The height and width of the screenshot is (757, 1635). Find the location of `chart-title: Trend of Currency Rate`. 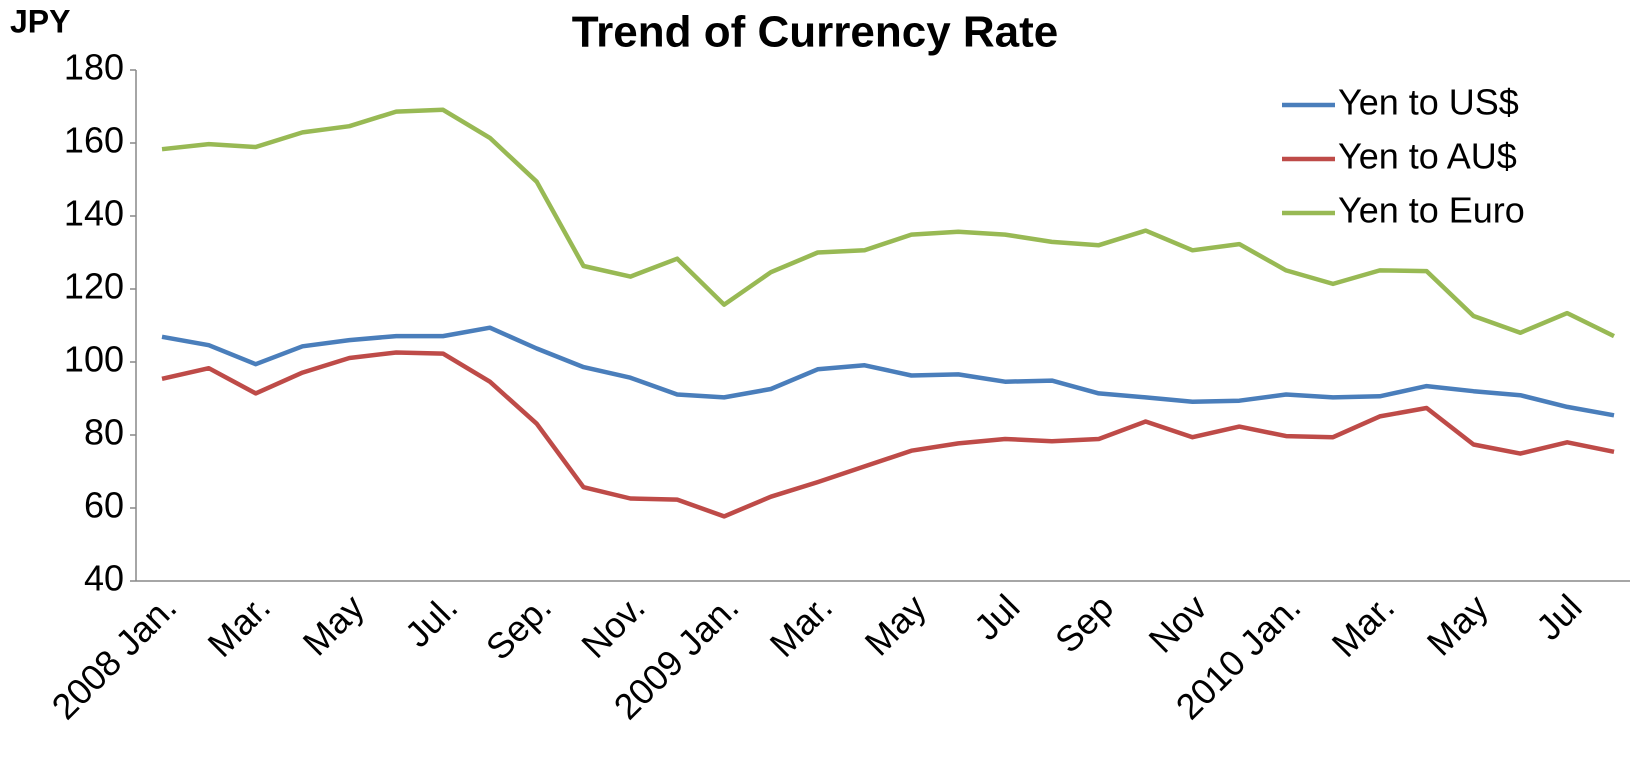

chart-title: Trend of Currency Rate is located at coordinates (815, 32).